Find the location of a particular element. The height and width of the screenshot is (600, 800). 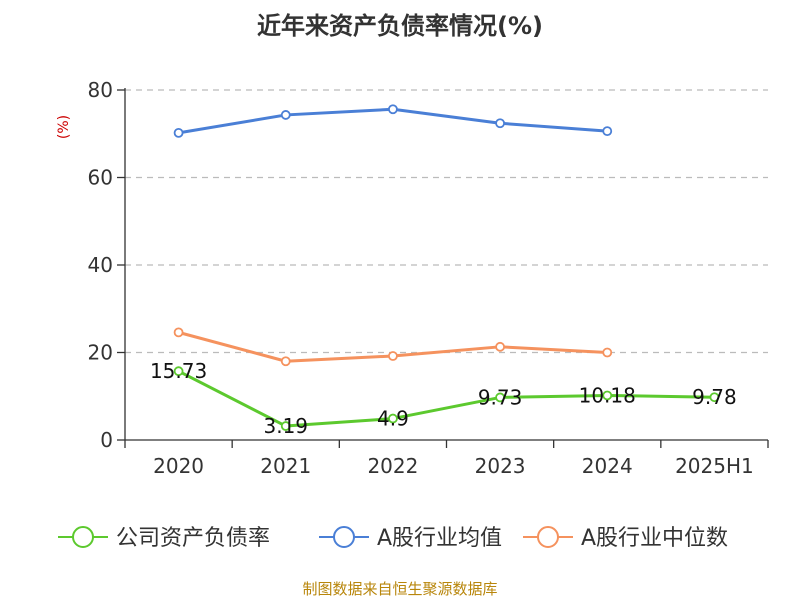

x-tick-label: 2023 is located at coordinates (500, 466).